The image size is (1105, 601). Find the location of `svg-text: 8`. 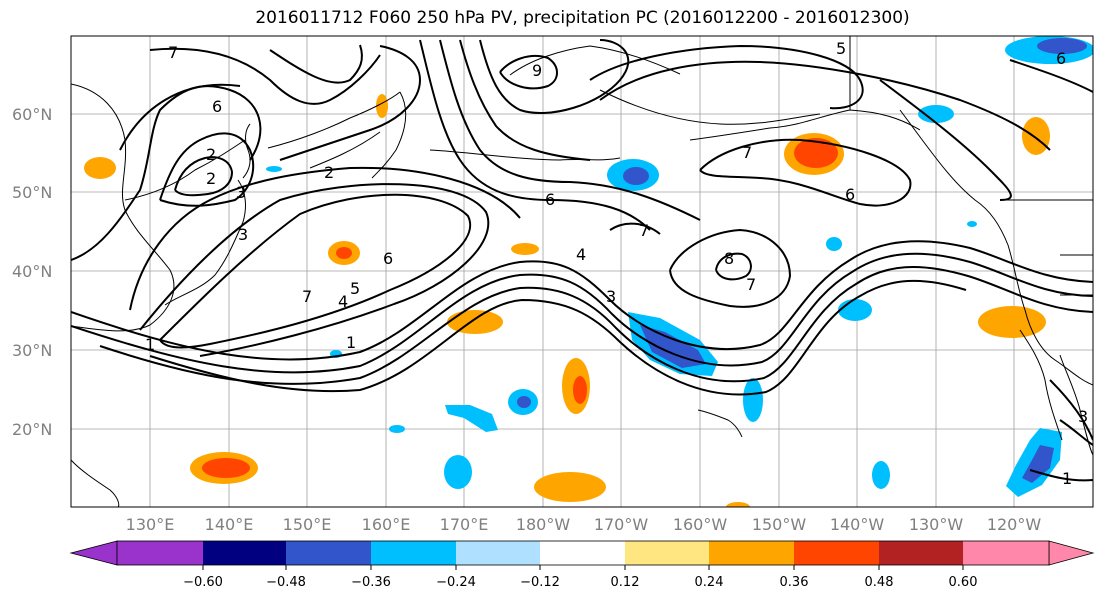

svg-text: 8 is located at coordinates (729, 258).